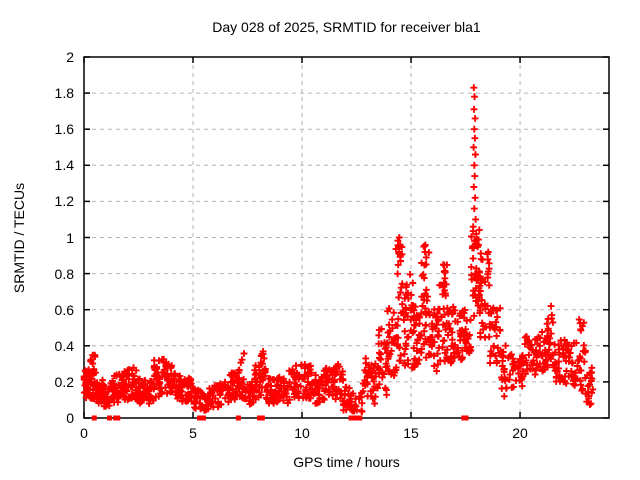 This screenshot has height=480, width=640. I want to click on x-axis-title: GPS time / hours, so click(346, 462).